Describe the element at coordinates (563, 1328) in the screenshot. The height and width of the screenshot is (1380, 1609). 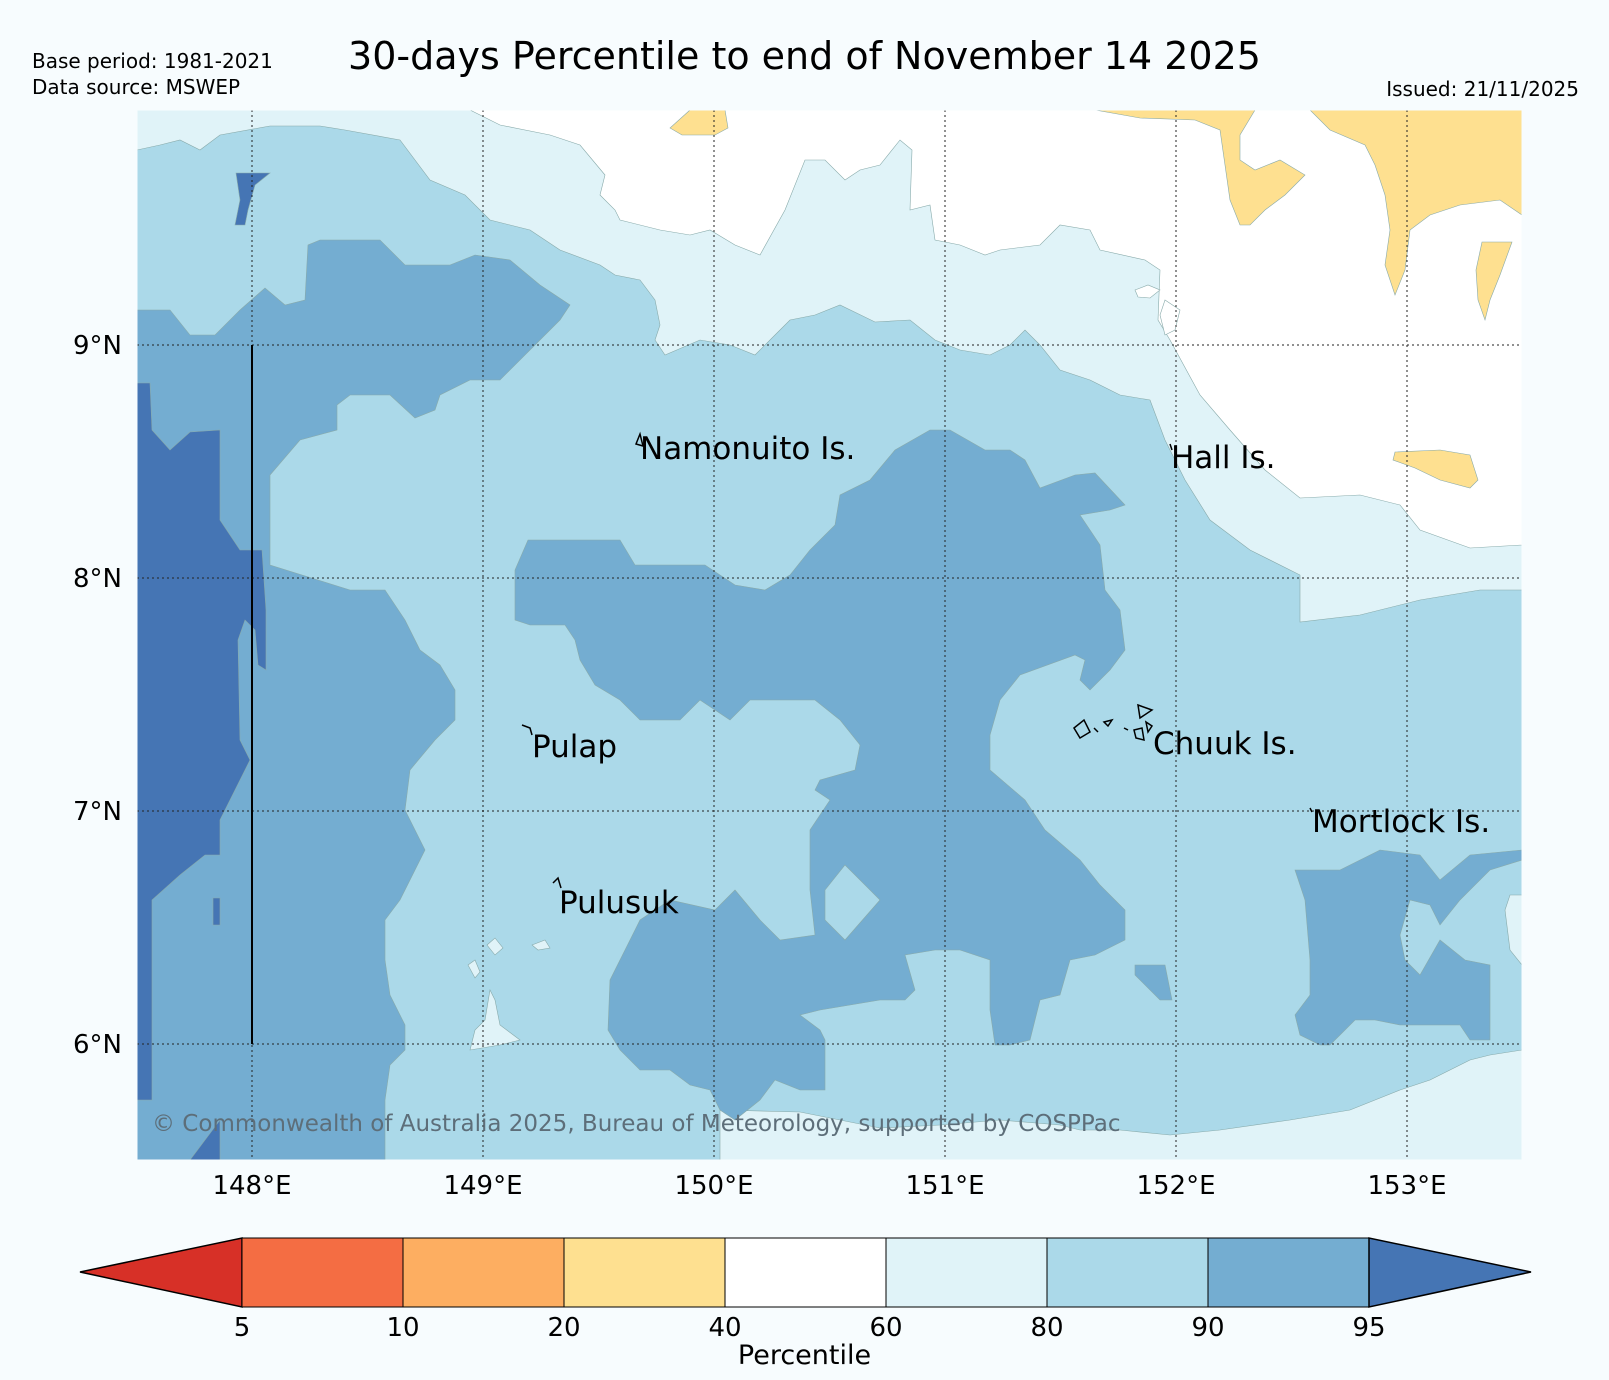
I see `colorbar-tick: 20` at that location.